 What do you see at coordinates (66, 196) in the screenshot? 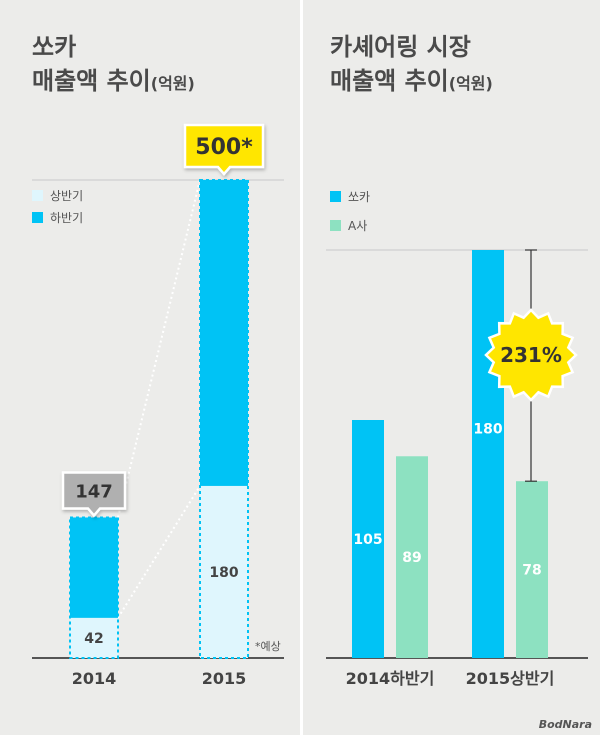
I see `legend-label-first-half: 상반기` at bounding box center [66, 196].